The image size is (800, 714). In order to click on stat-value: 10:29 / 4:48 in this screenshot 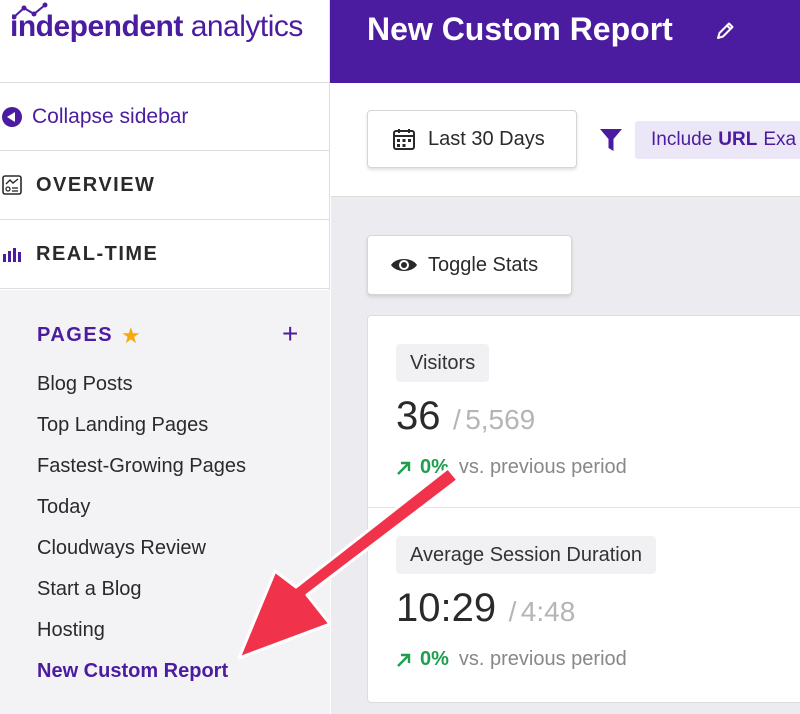, I will do `click(485, 608)`.